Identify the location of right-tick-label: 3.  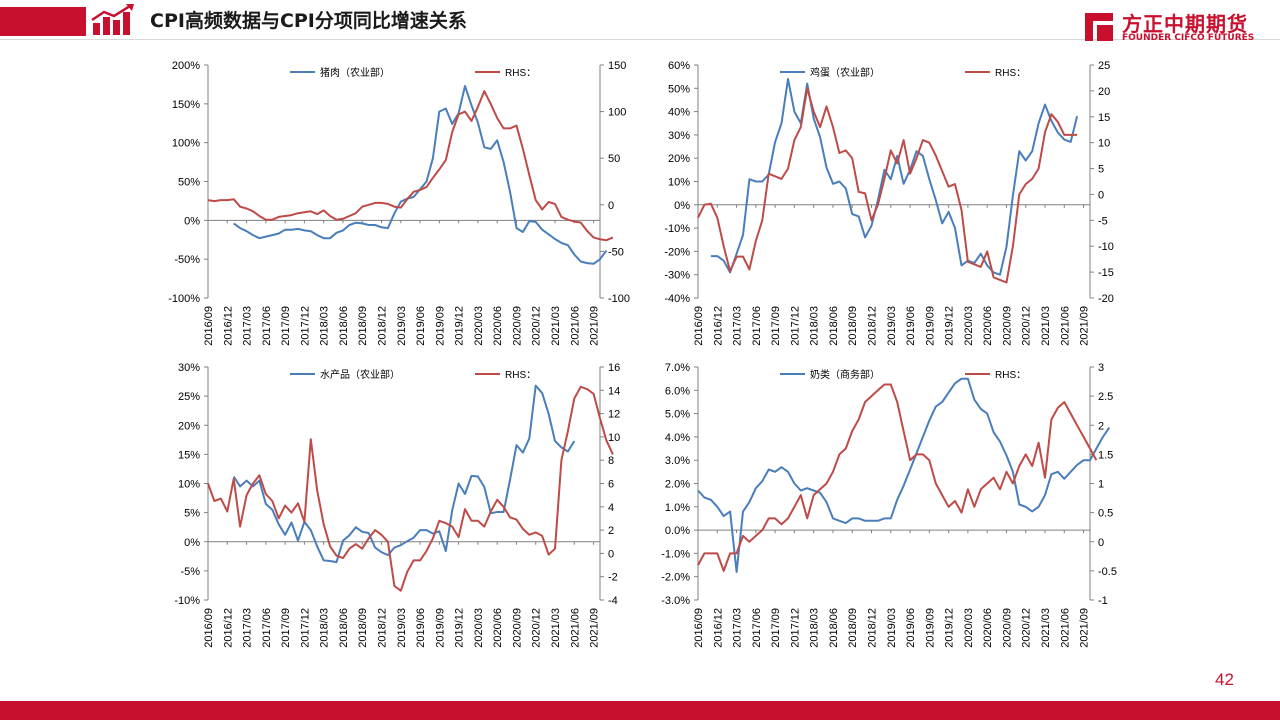
(1101, 368).